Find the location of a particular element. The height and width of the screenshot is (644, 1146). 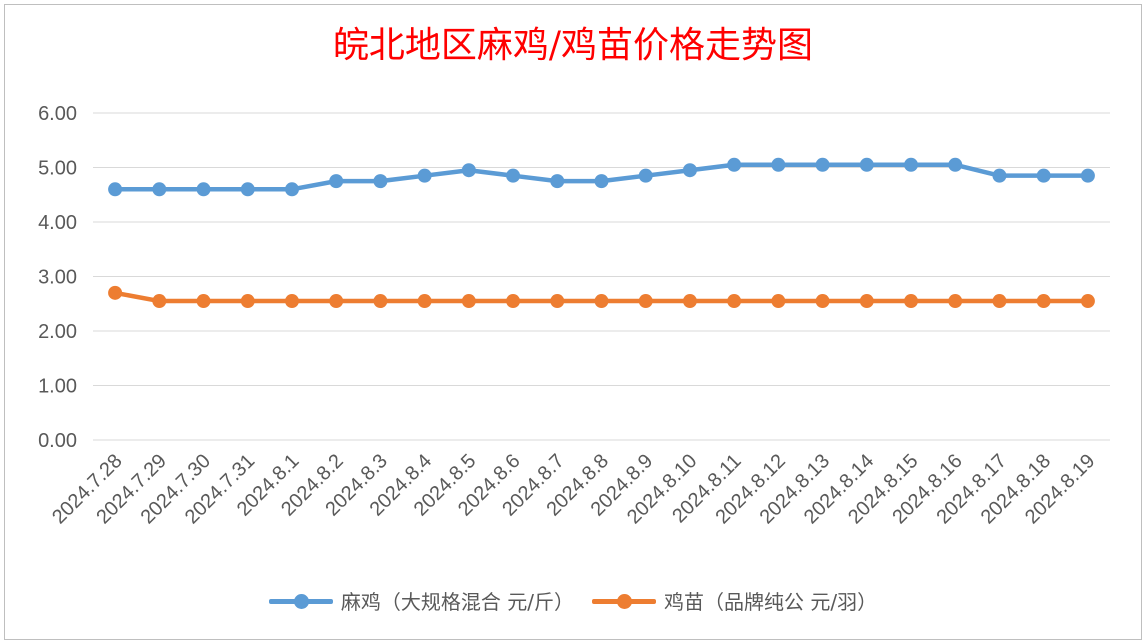

y-tick-label-3: 3.00 is located at coordinates (57, 278).